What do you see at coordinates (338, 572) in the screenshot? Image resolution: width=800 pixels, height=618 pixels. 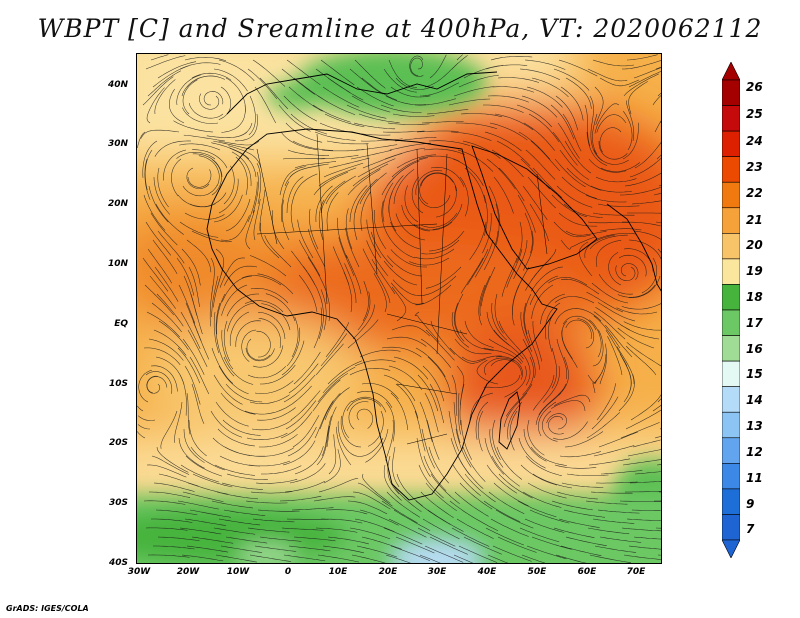 I see `x-tick-label: 10E` at bounding box center [338, 572].